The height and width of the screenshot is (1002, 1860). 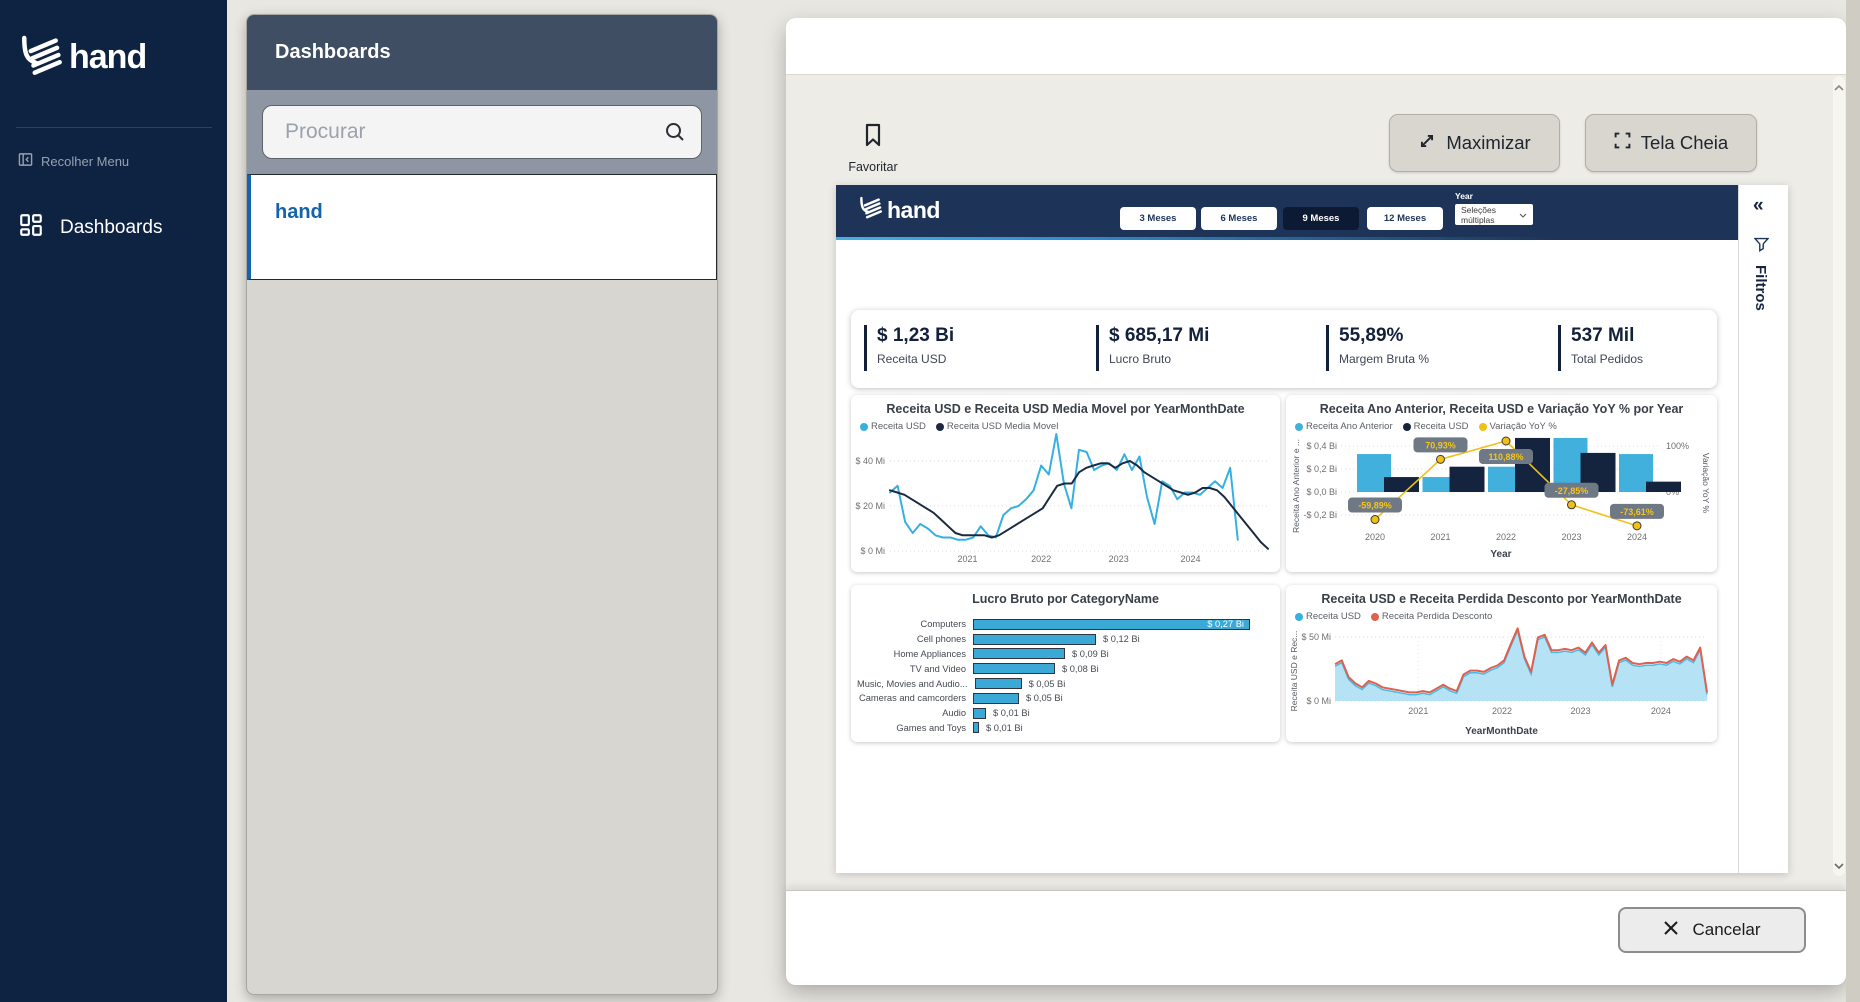 What do you see at coordinates (1287, 238) in the screenshot?
I see `report-accent-line` at bounding box center [1287, 238].